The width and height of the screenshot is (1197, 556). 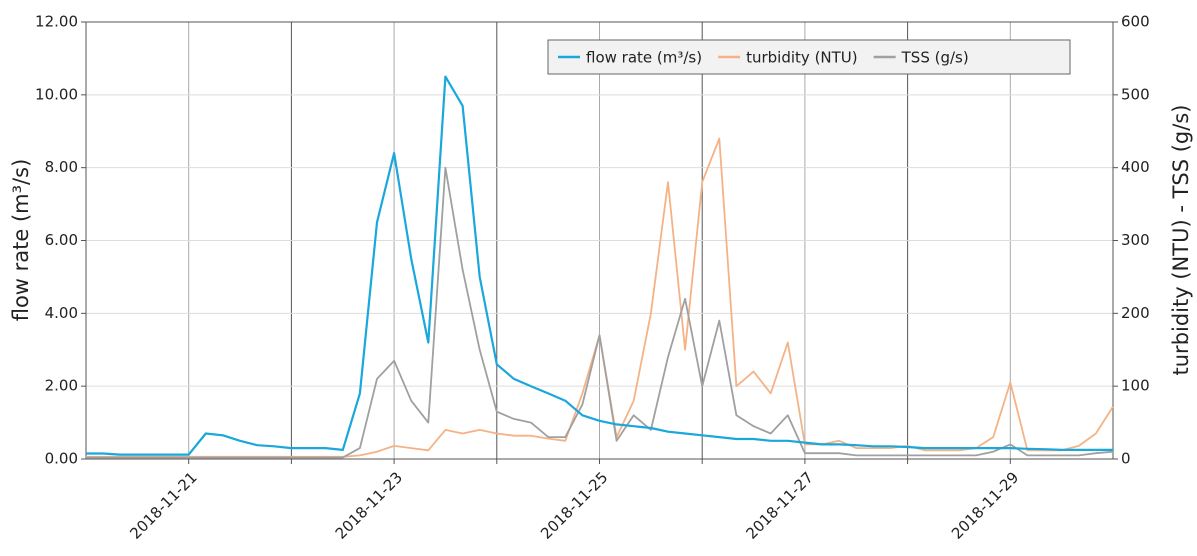 What do you see at coordinates (644, 58) in the screenshot?
I see `legend-label: flow rate (m³/s)` at bounding box center [644, 58].